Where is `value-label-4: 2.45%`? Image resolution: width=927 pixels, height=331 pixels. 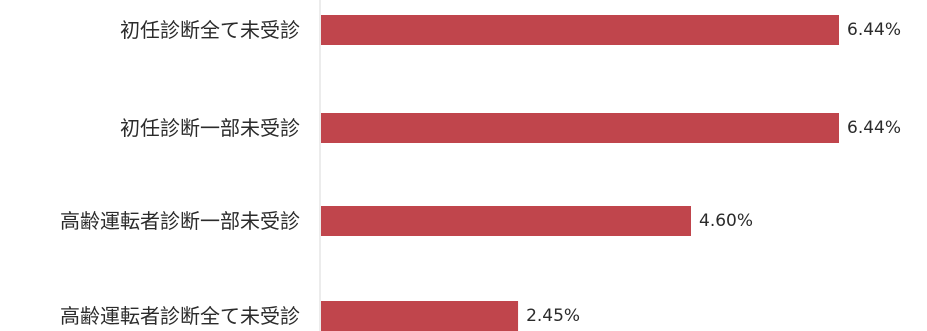
value-label-4: 2.45% is located at coordinates (553, 316).